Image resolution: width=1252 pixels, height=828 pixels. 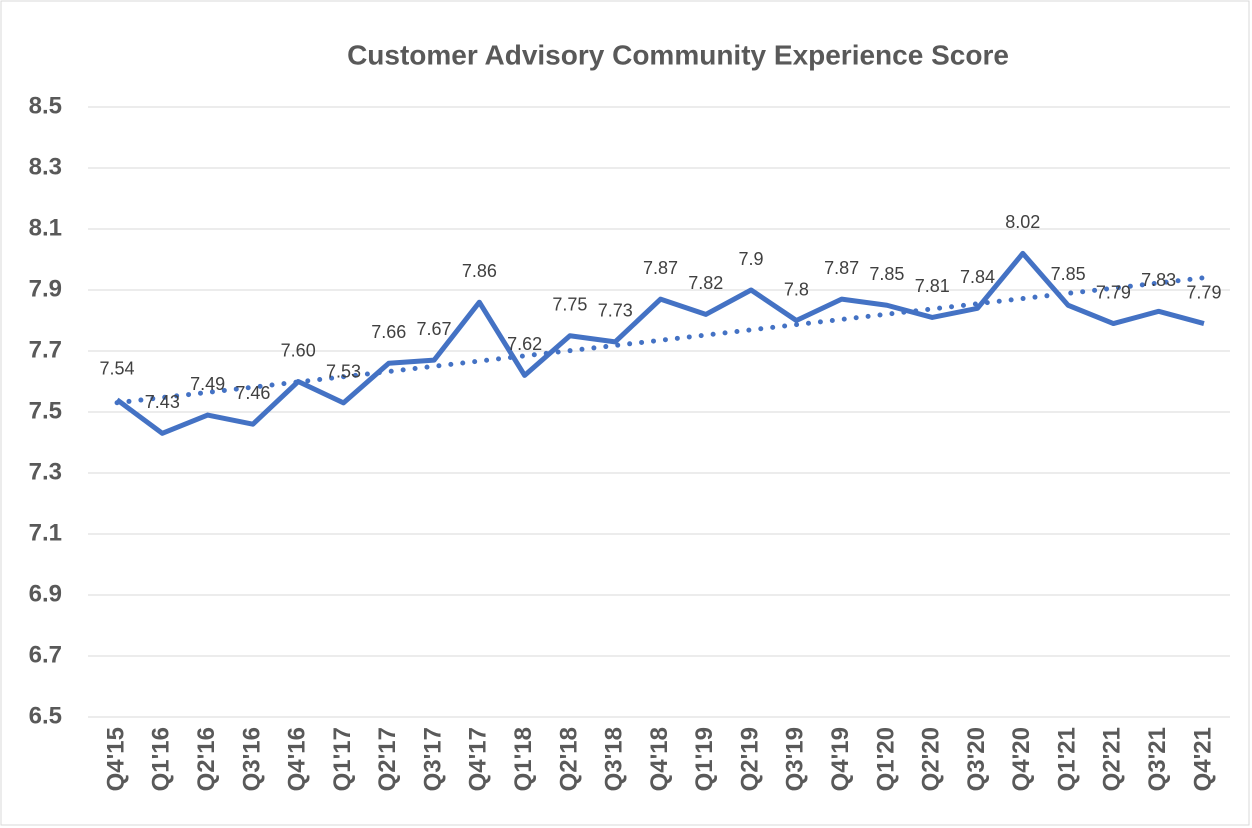 What do you see at coordinates (387, 759) in the screenshot?
I see `x-tick-label: Q2'17` at bounding box center [387, 759].